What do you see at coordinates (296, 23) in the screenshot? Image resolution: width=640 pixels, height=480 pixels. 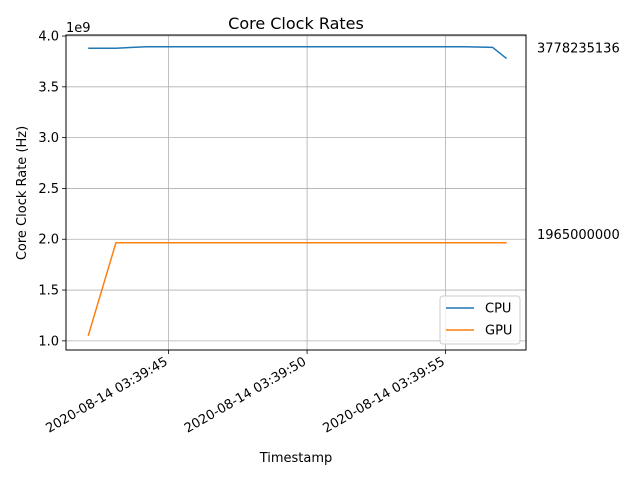 I see `chart-title: Core Clock Rates` at bounding box center [296, 23].